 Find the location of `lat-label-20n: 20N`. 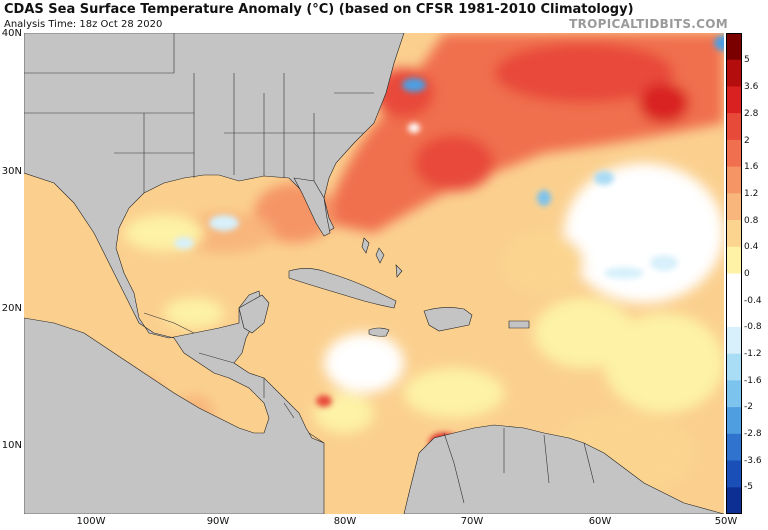

lat-label-20n: 20N is located at coordinates (11, 308).